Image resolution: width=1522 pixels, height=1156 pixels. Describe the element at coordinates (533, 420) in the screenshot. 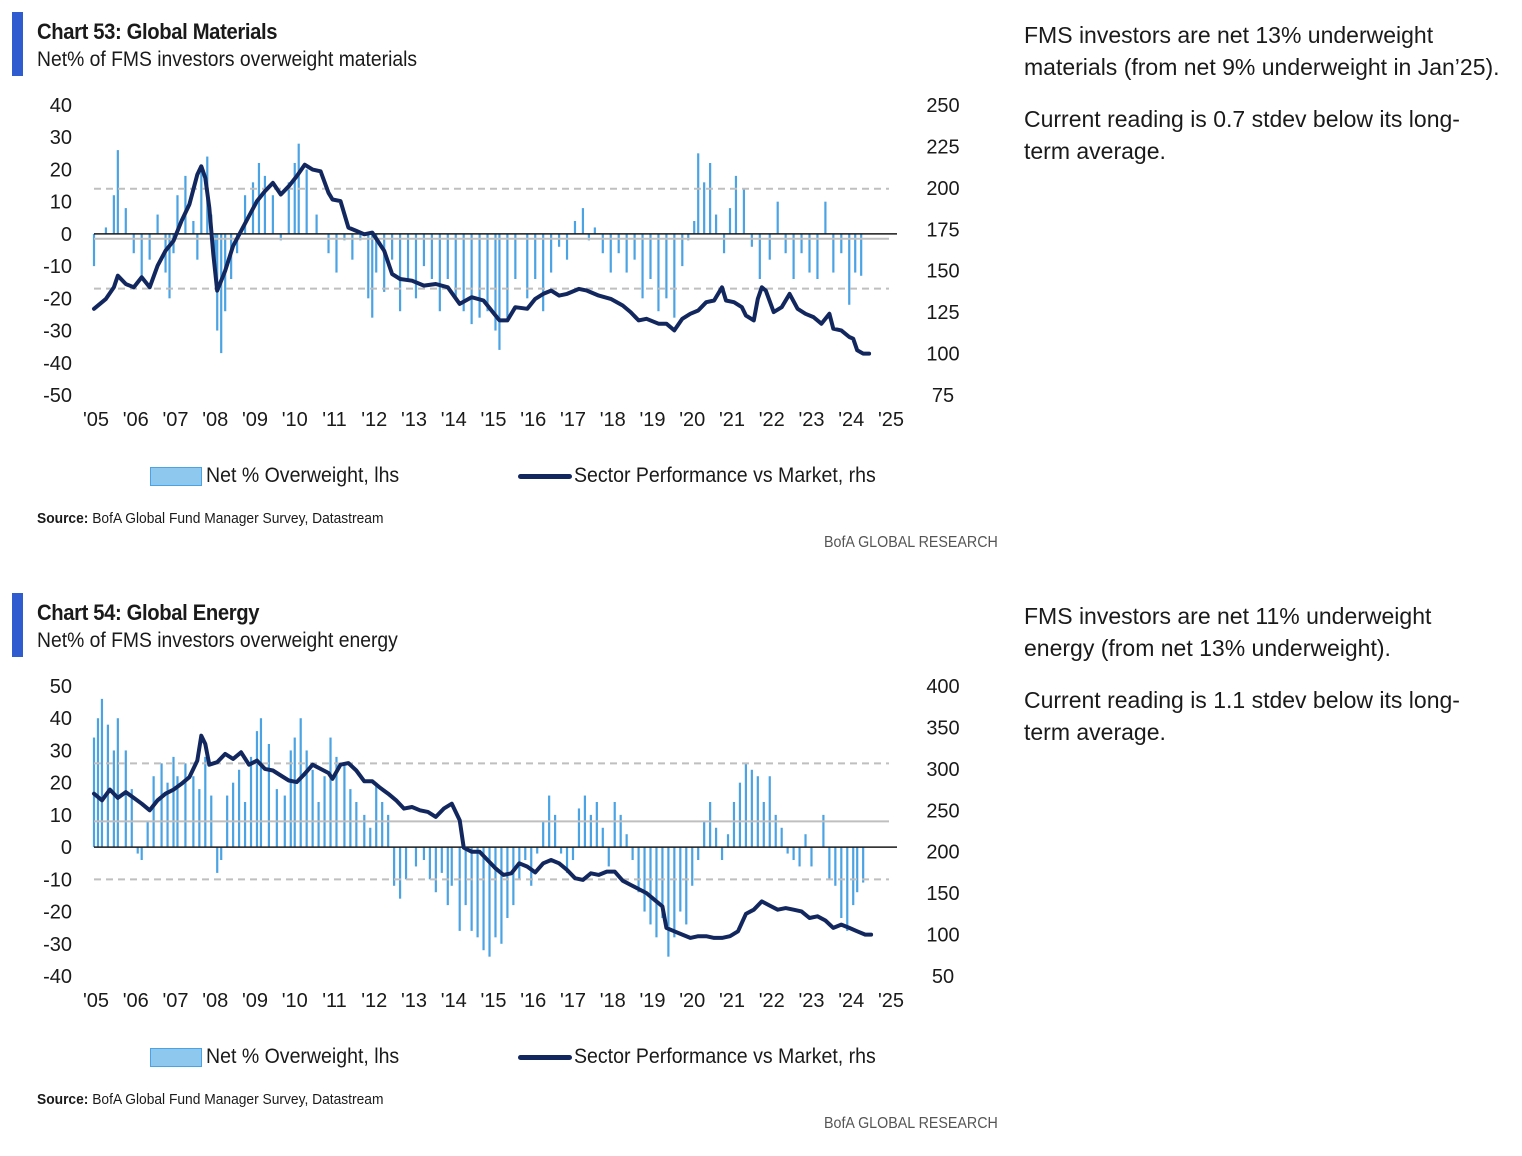

I see `x-tick-label: '16` at that location.